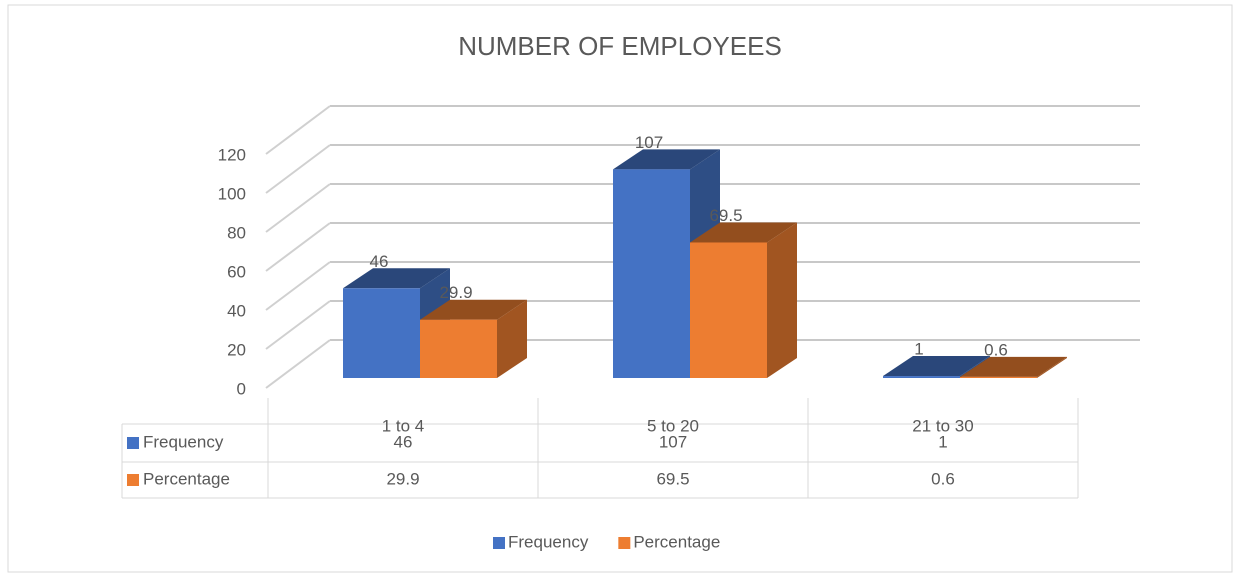  I want to click on table-cell: 69.5, so click(672, 478).